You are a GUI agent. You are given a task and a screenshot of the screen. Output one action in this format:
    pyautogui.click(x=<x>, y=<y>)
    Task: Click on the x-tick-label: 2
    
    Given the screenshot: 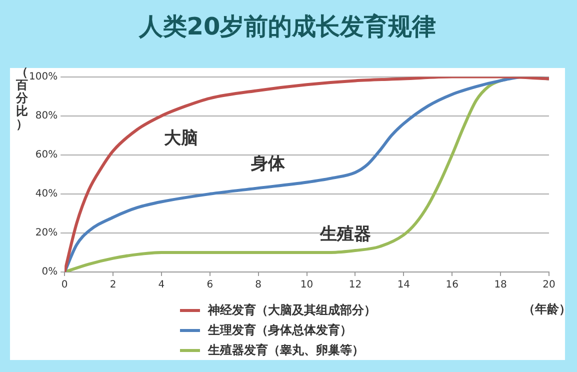 What is the action you would take?
    pyautogui.click(x=113, y=285)
    